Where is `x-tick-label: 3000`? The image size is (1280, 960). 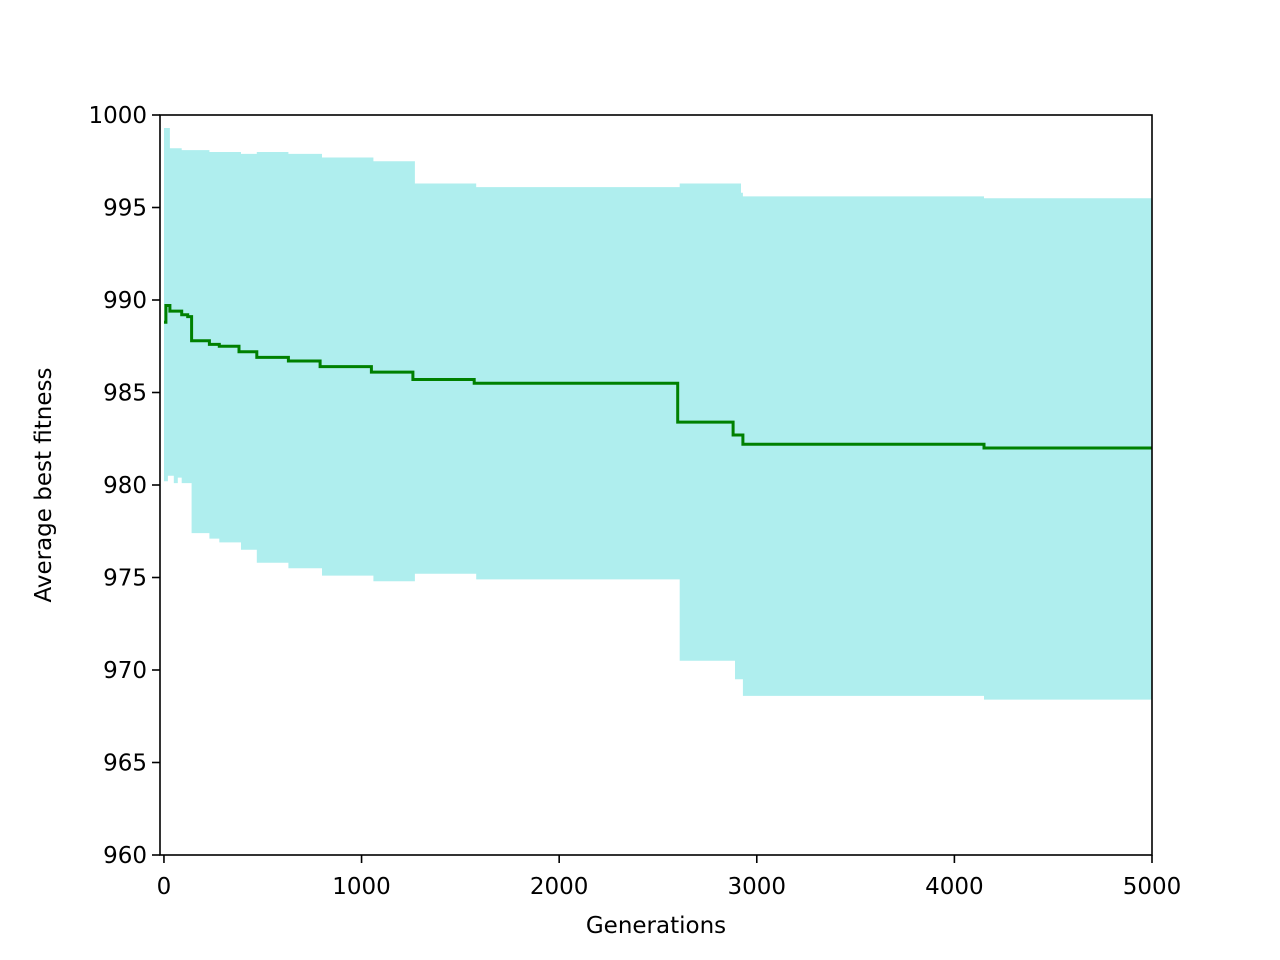 x-tick-label: 3000 is located at coordinates (757, 887).